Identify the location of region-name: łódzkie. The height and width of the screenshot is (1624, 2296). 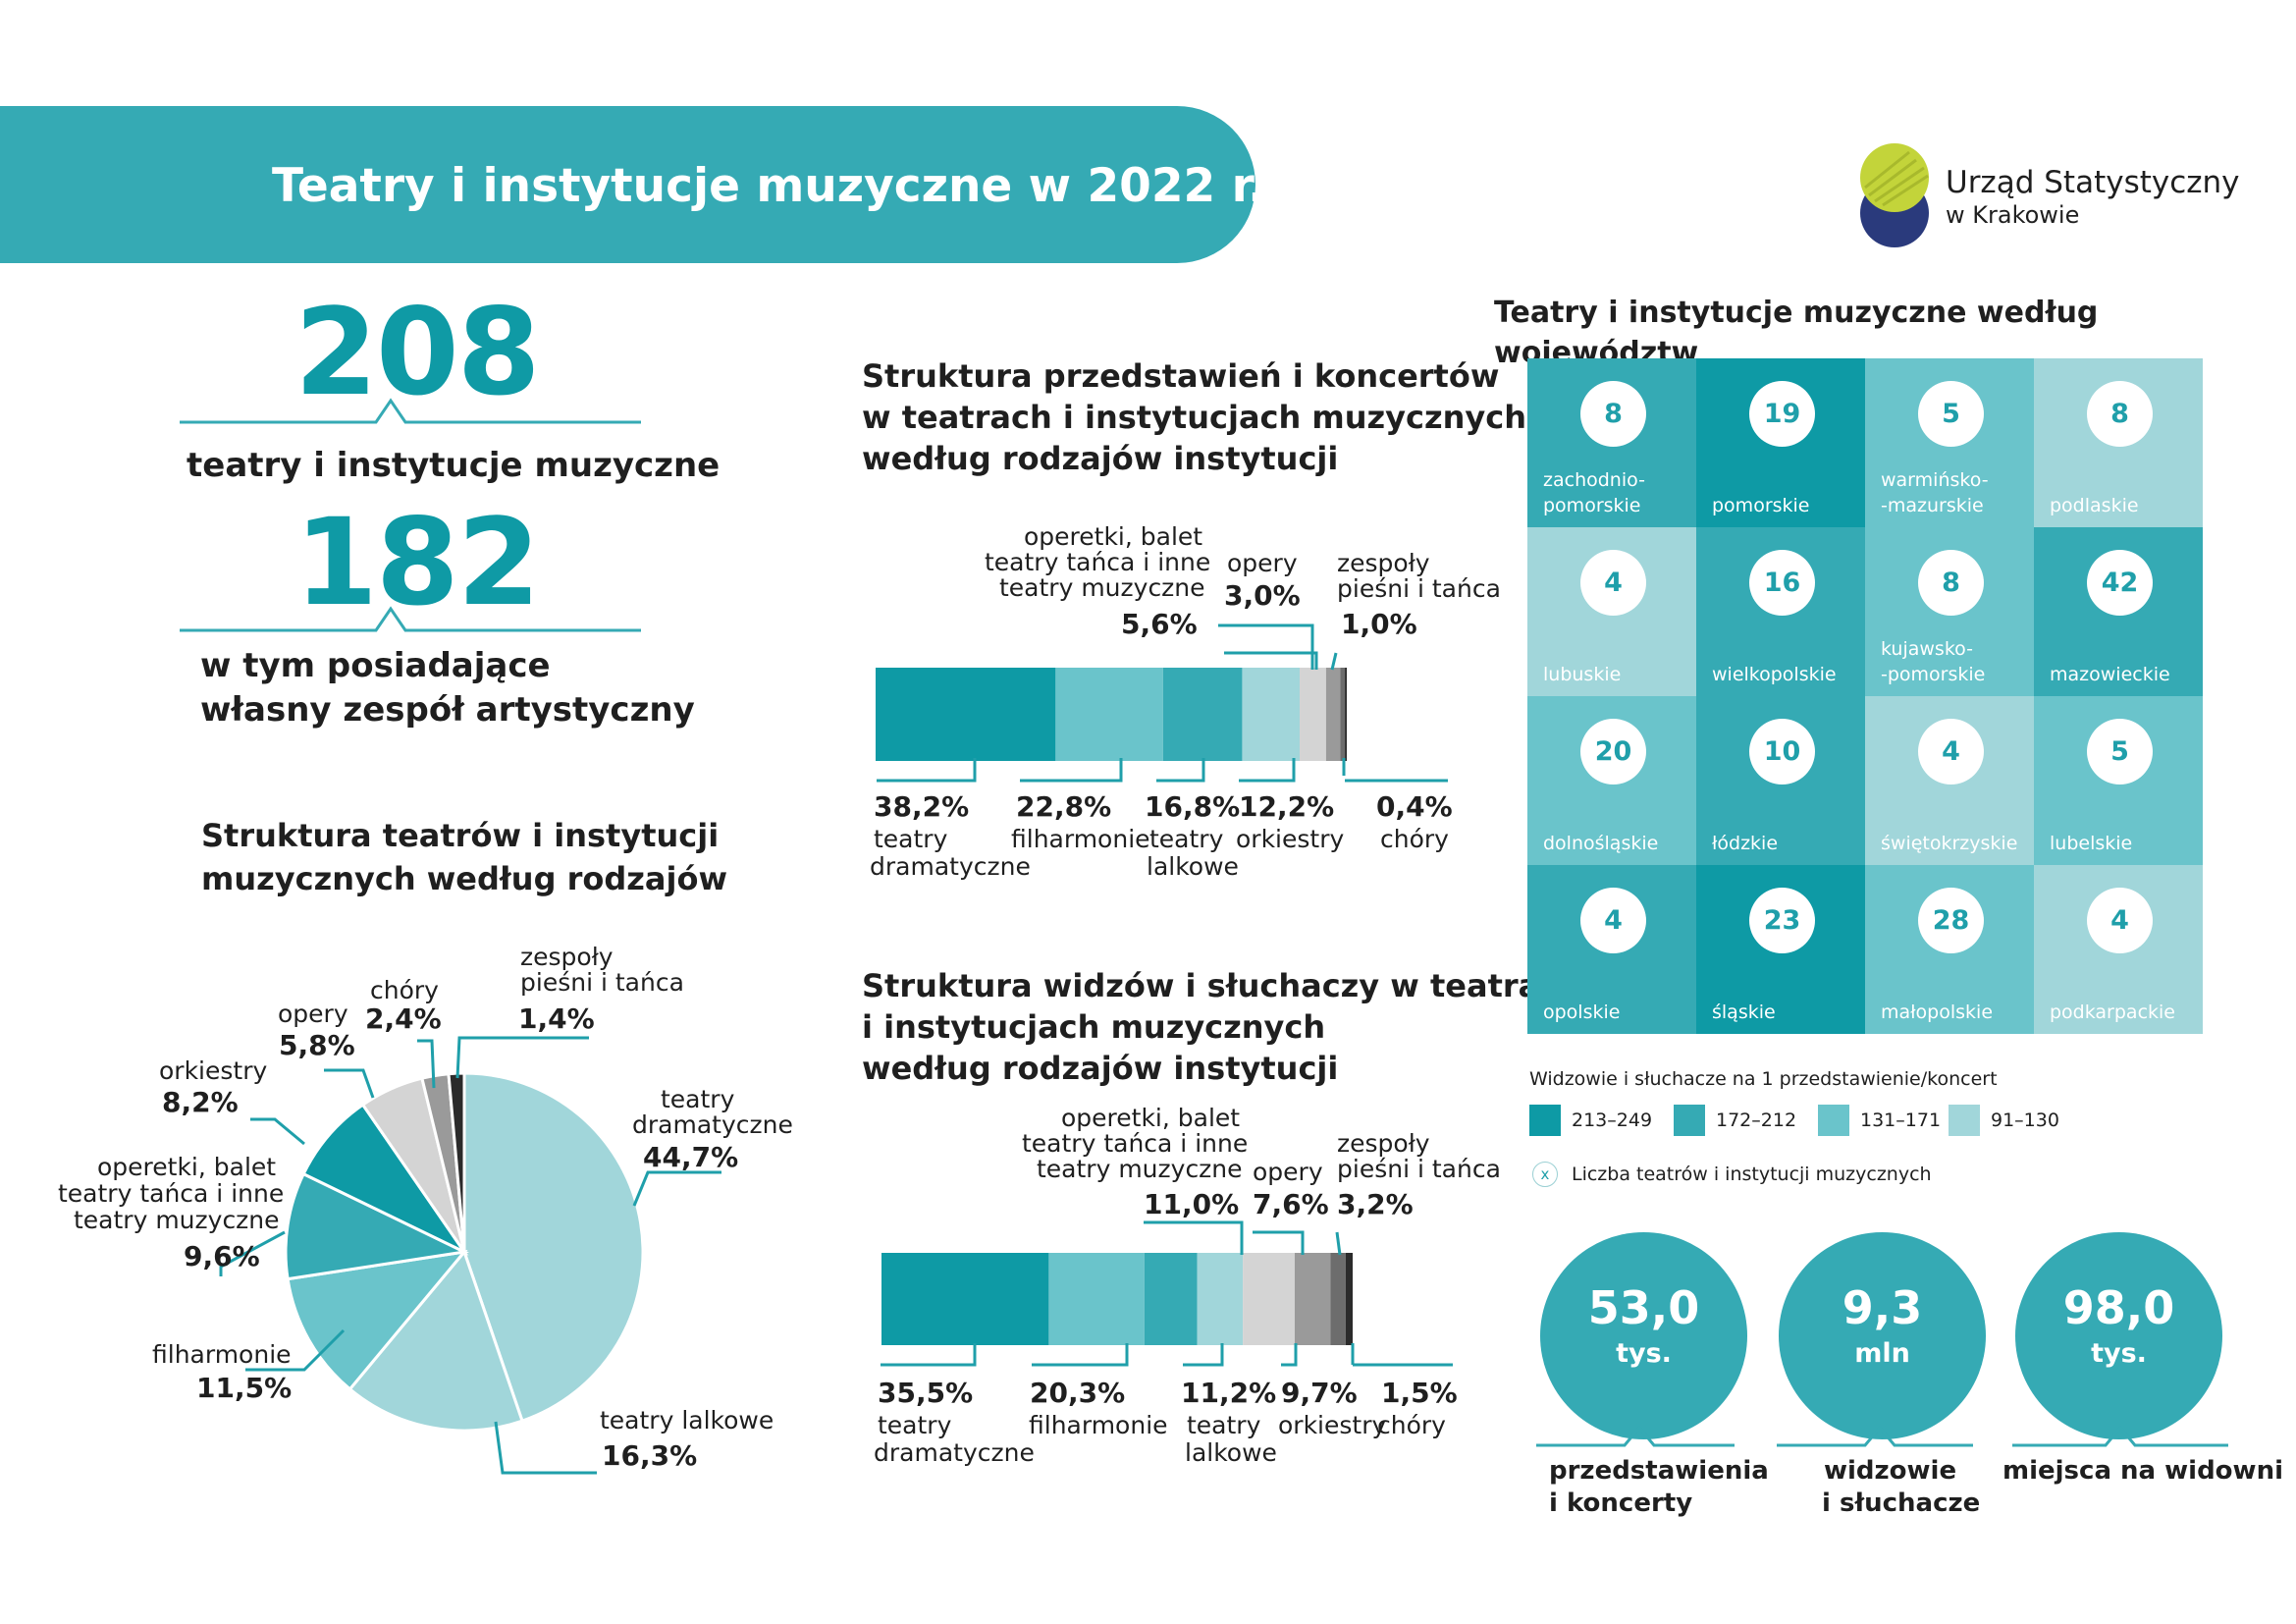
(1745, 844).